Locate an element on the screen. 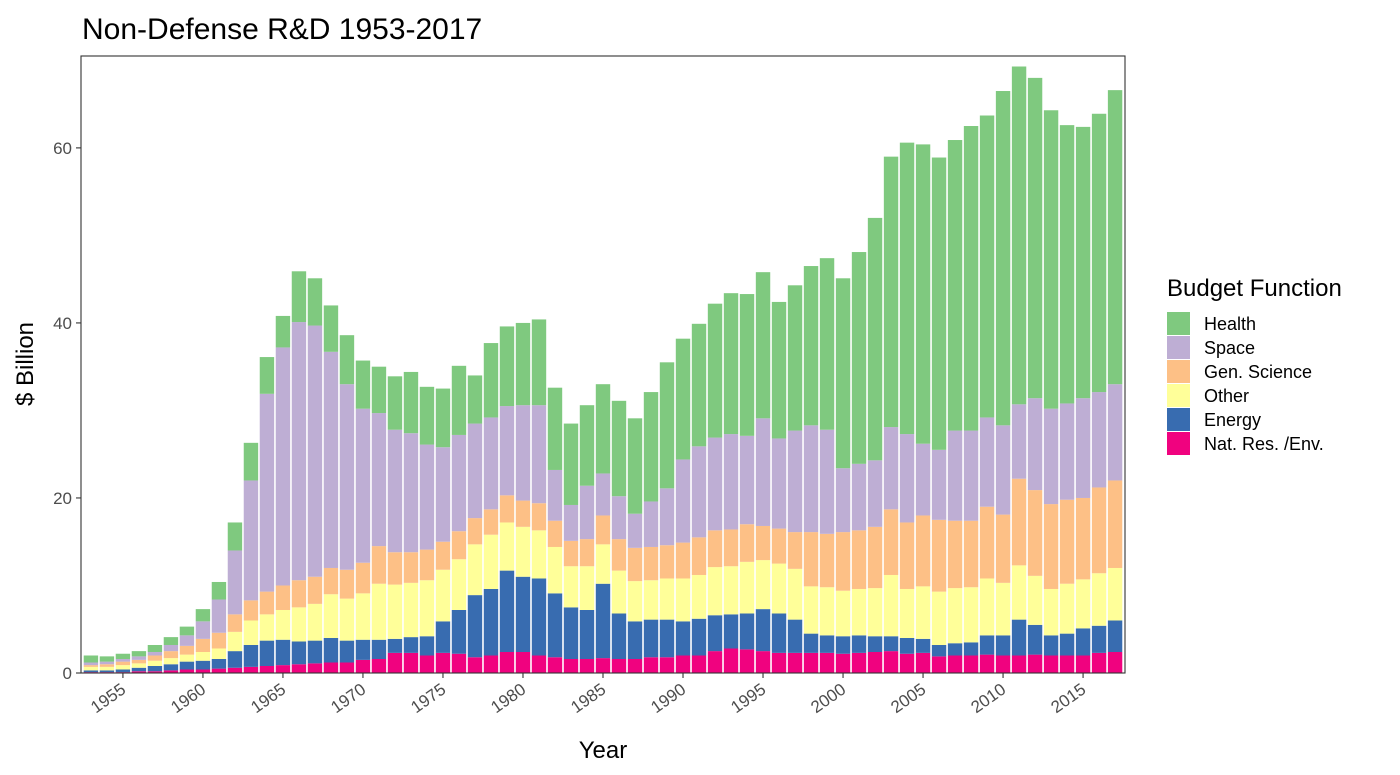 This screenshot has width=1400, height=775. bar-gen-science-2009 is located at coordinates (987, 542).